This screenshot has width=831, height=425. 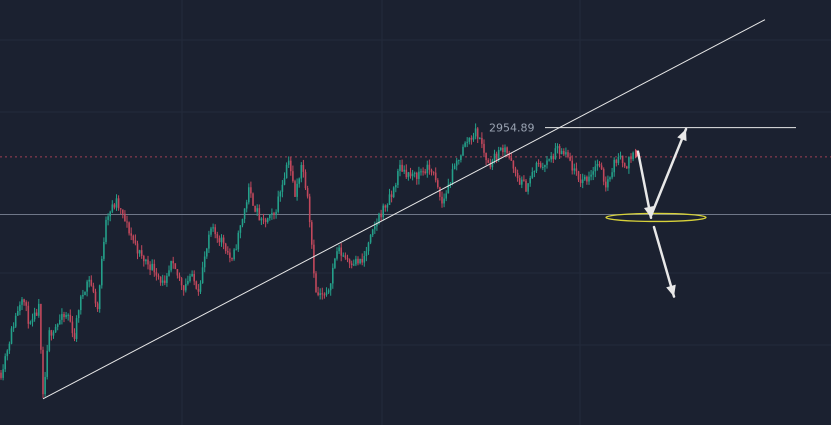 I want to click on arrow-pullback-shaft, so click(x=644, y=185).